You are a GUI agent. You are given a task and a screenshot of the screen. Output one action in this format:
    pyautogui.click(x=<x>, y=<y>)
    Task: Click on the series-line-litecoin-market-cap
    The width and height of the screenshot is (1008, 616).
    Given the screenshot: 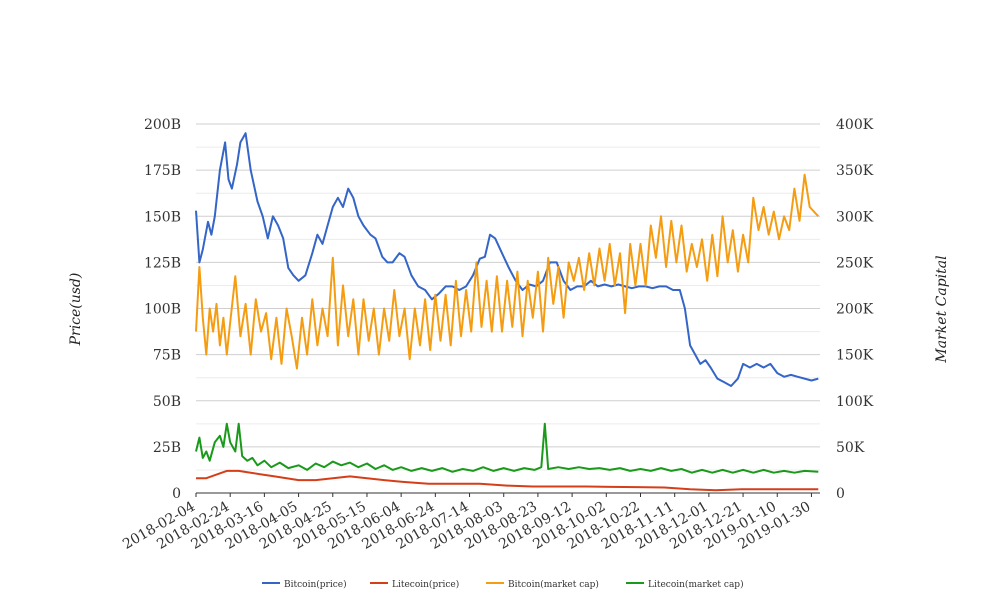 What is the action you would take?
    pyautogui.click(x=507, y=448)
    